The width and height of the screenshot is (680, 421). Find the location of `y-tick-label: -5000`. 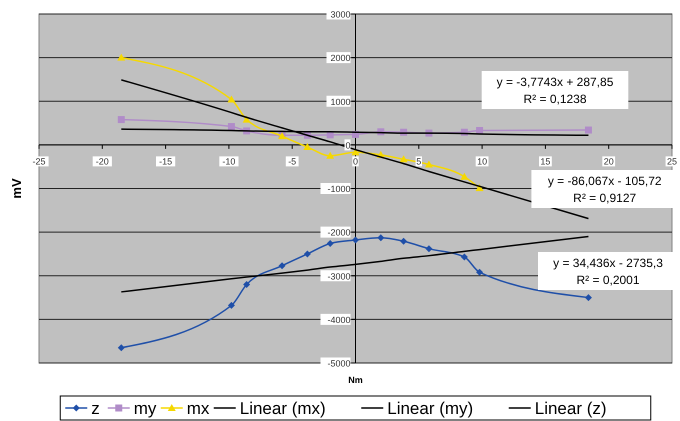

y-tick-label: -5000 is located at coordinates (338, 363).